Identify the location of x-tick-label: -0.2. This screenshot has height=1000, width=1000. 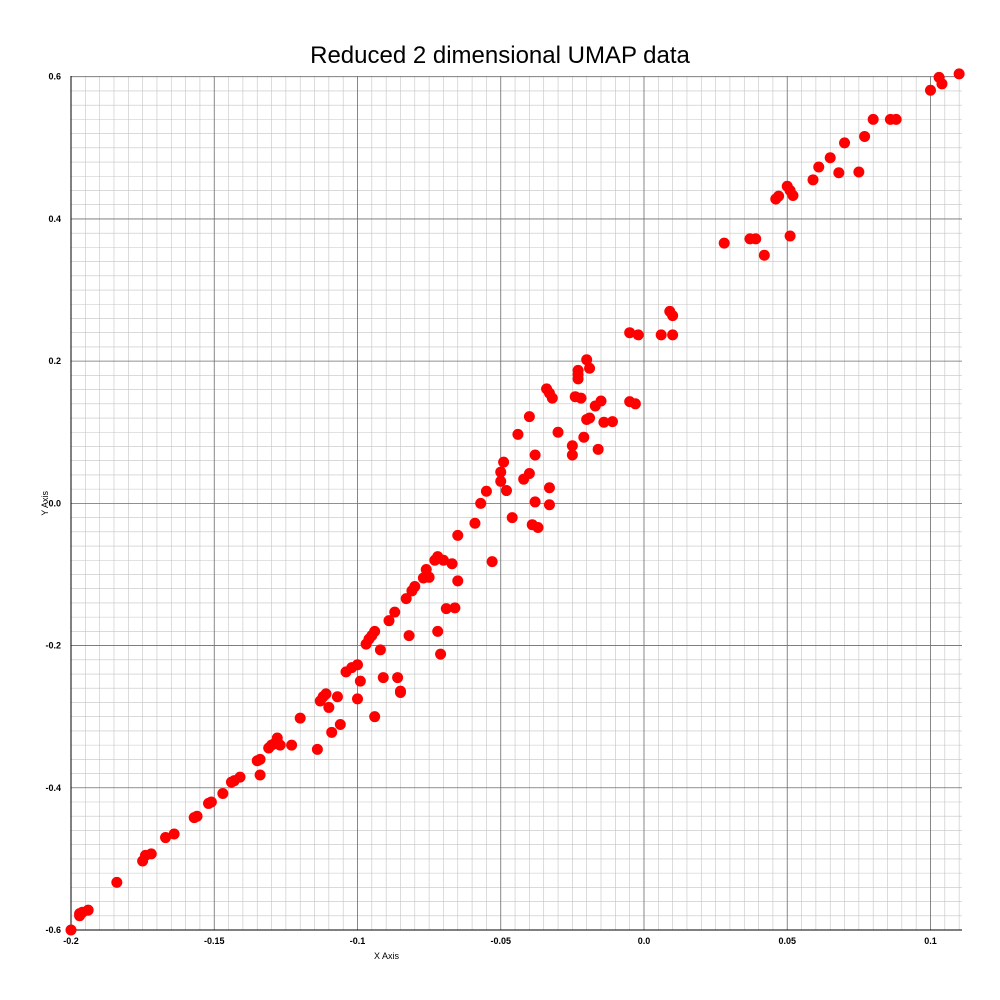
(71, 941).